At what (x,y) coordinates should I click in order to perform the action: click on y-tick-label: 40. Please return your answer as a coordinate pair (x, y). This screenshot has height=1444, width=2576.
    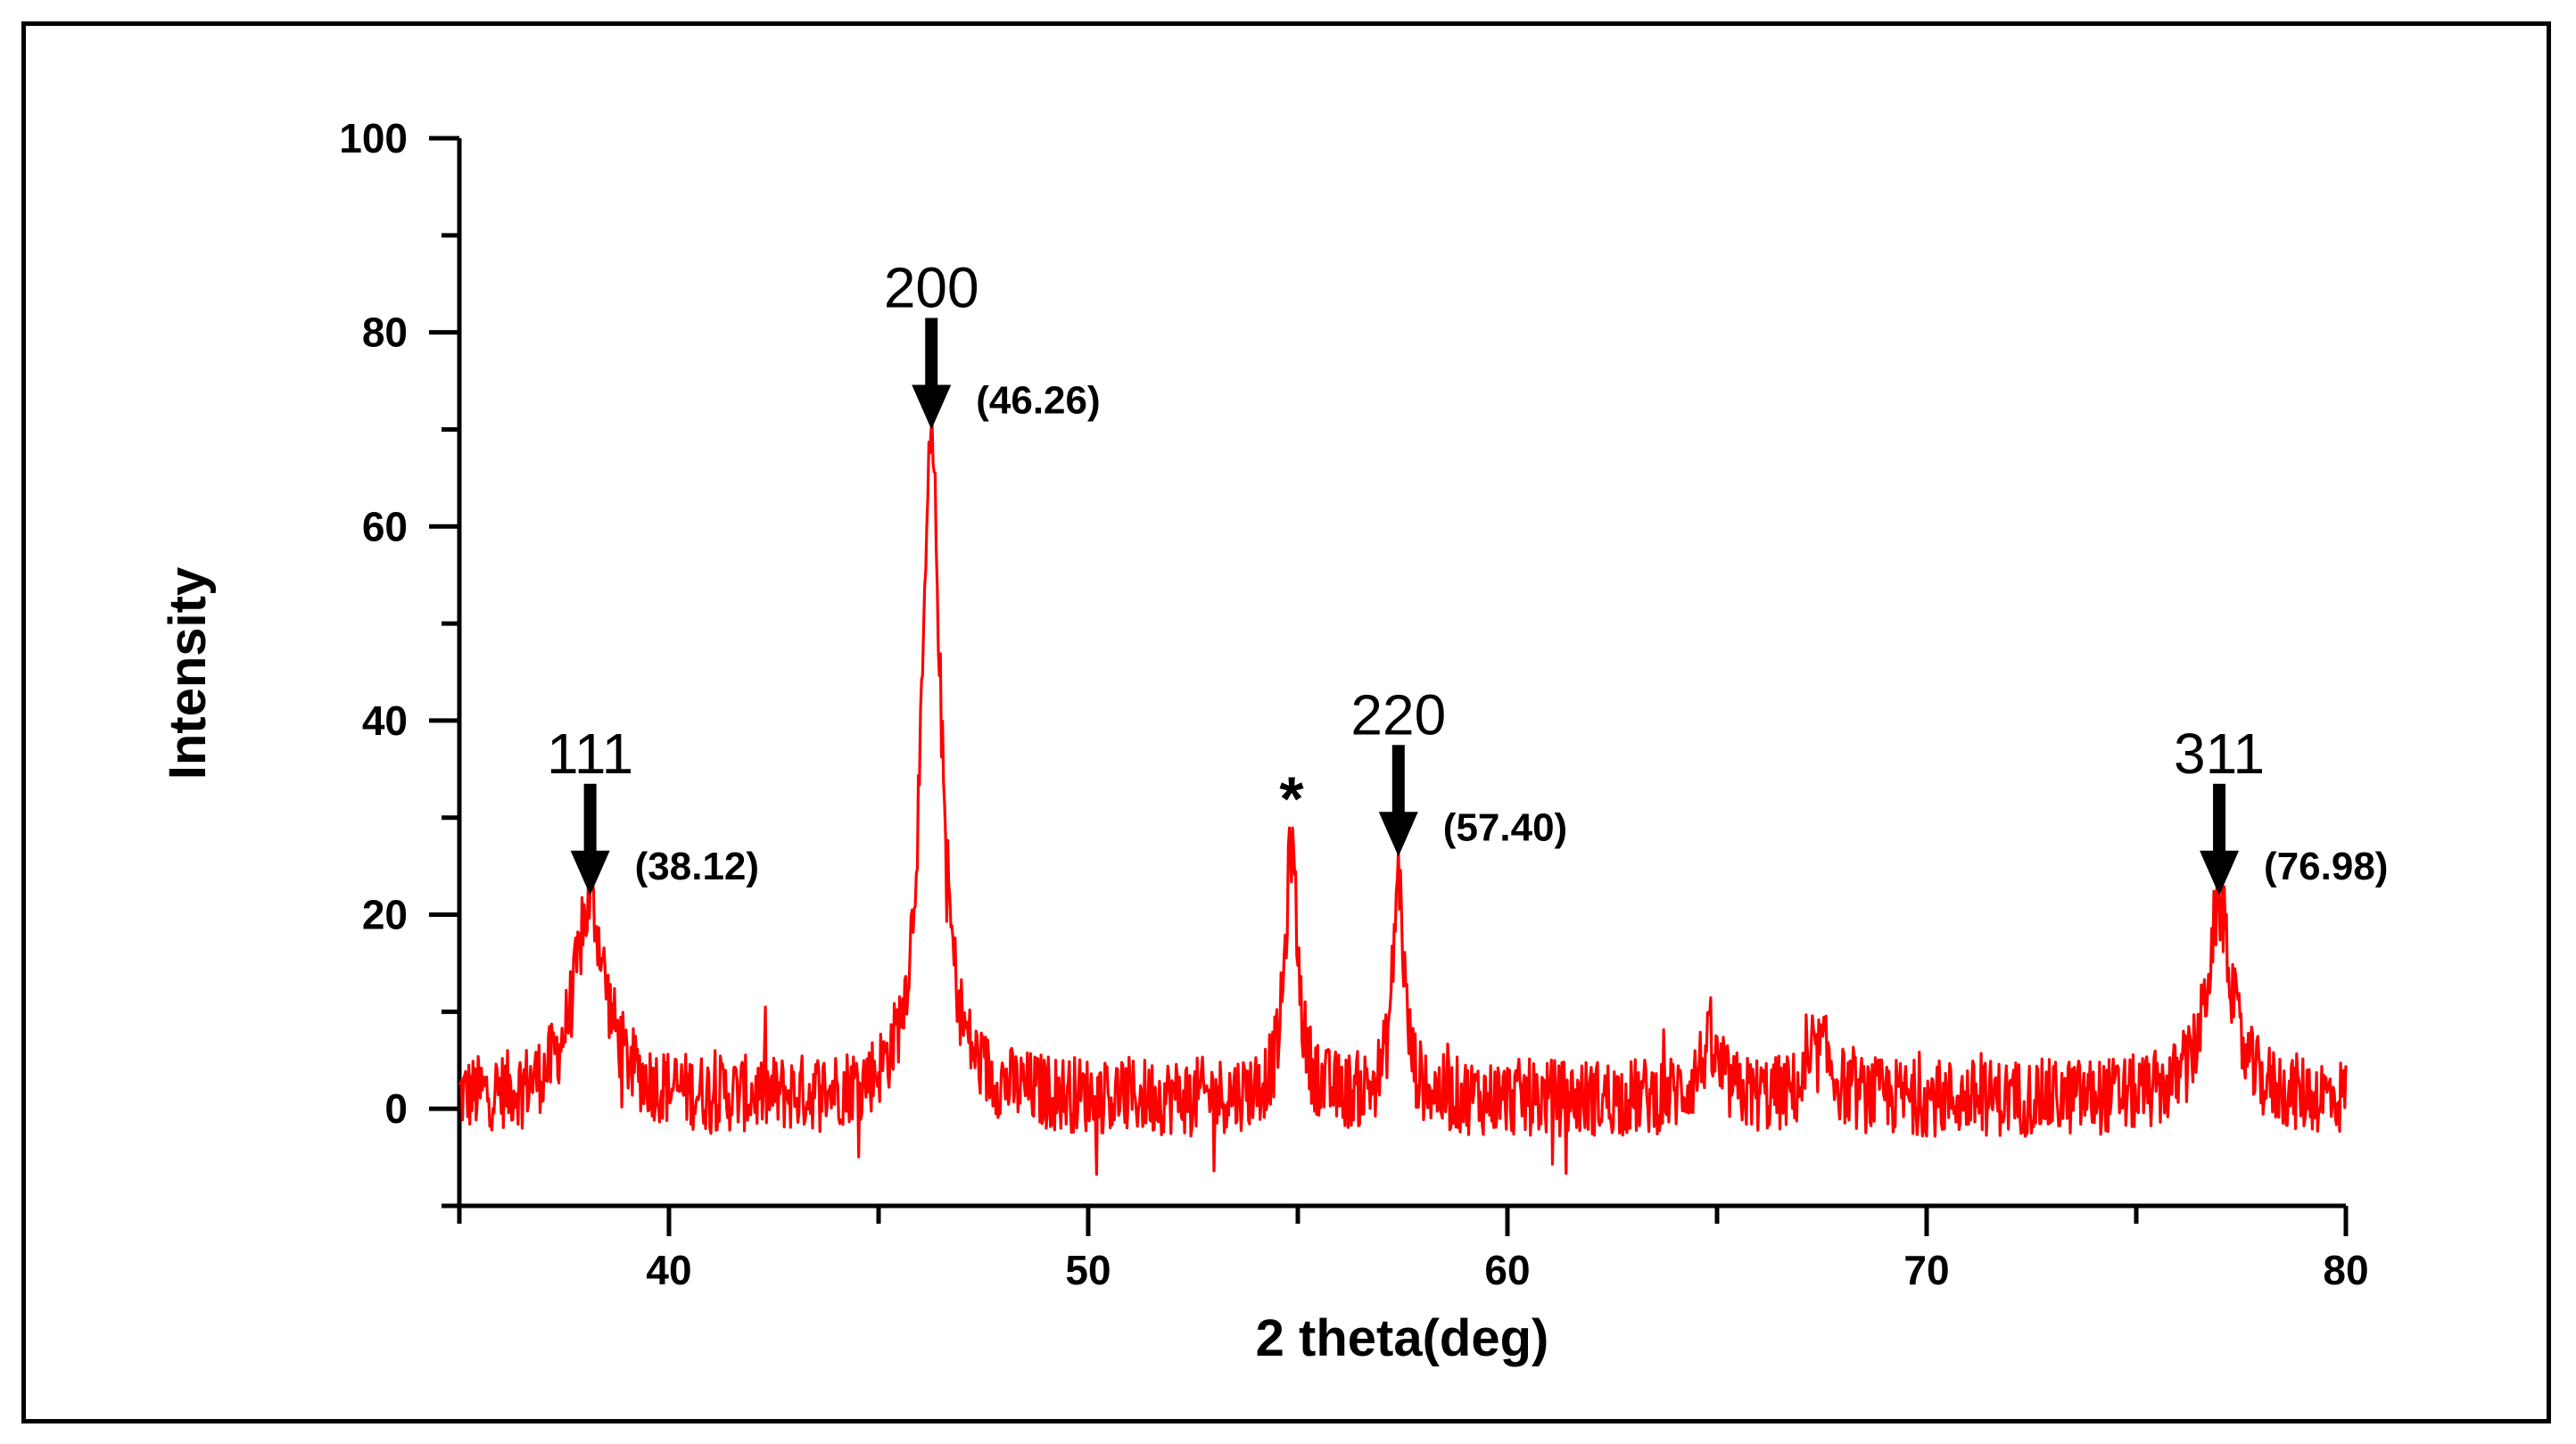
    Looking at the image, I should click on (385, 720).